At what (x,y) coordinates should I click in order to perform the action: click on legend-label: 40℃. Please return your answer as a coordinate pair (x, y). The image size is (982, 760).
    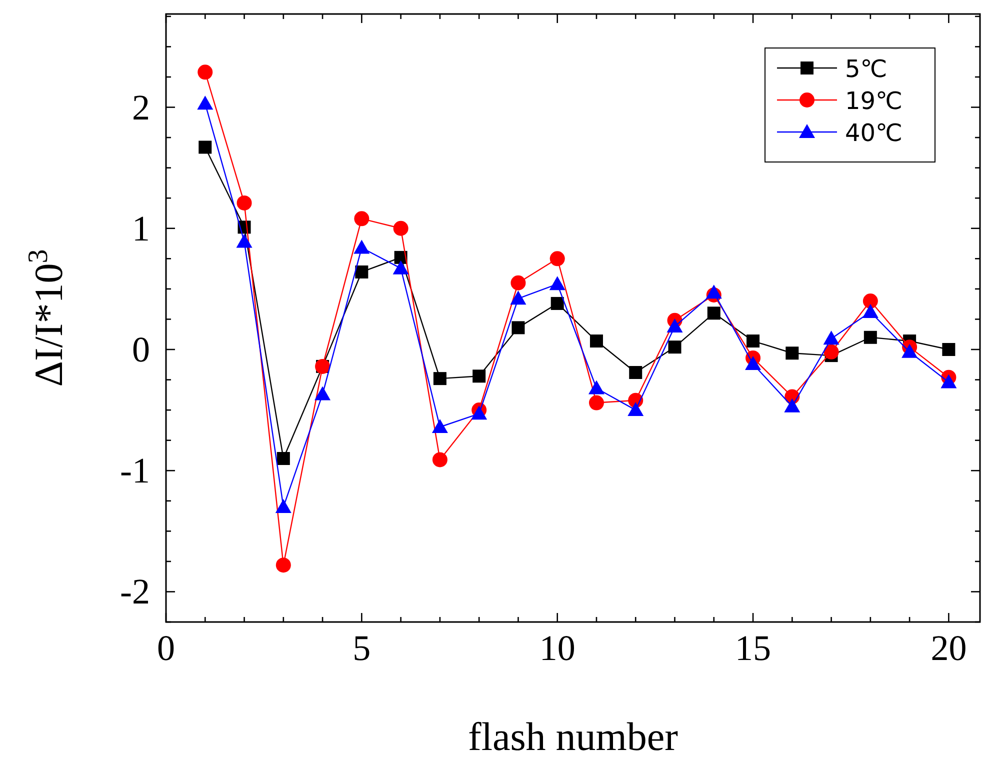
    Looking at the image, I should click on (873, 133).